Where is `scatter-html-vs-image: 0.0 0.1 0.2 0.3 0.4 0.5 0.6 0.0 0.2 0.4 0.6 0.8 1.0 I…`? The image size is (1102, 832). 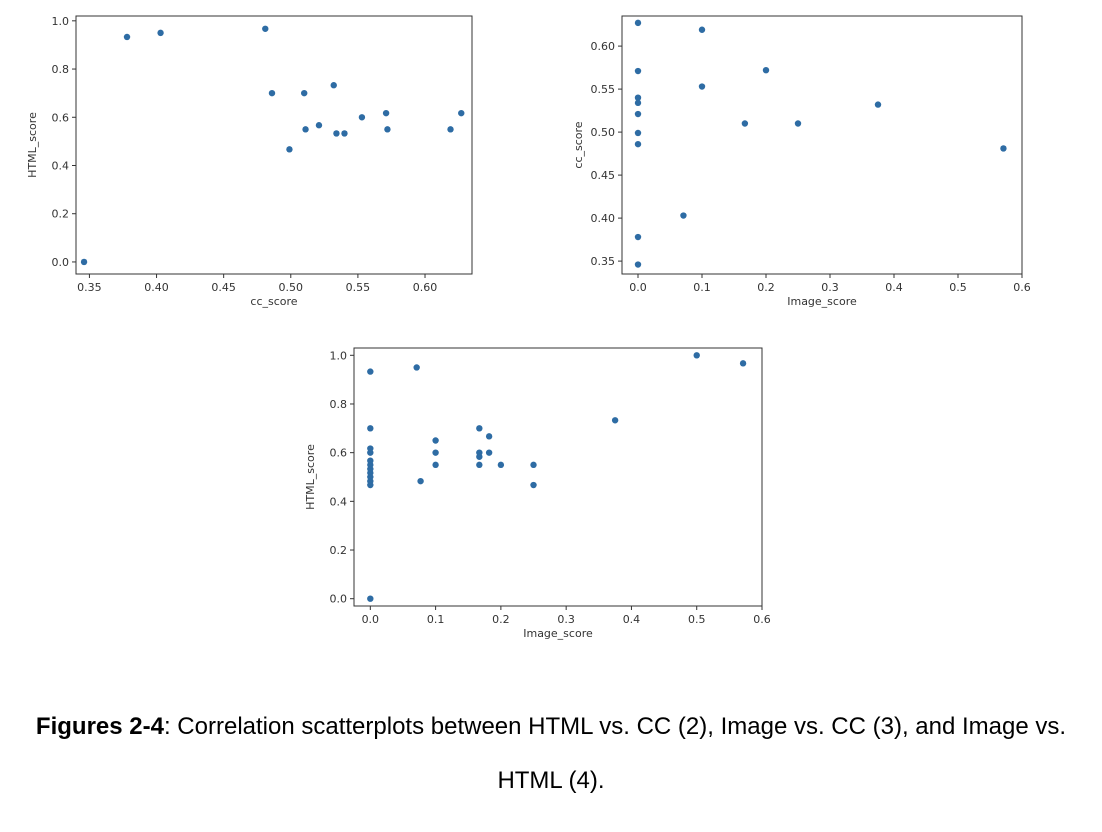
scatter-html-vs-image: 0.0 0.1 0.2 0.3 0.4 0.5 0.6 0.0 0.2 0.4 0.6 0.8 1.0 I… is located at coordinates (537, 493).